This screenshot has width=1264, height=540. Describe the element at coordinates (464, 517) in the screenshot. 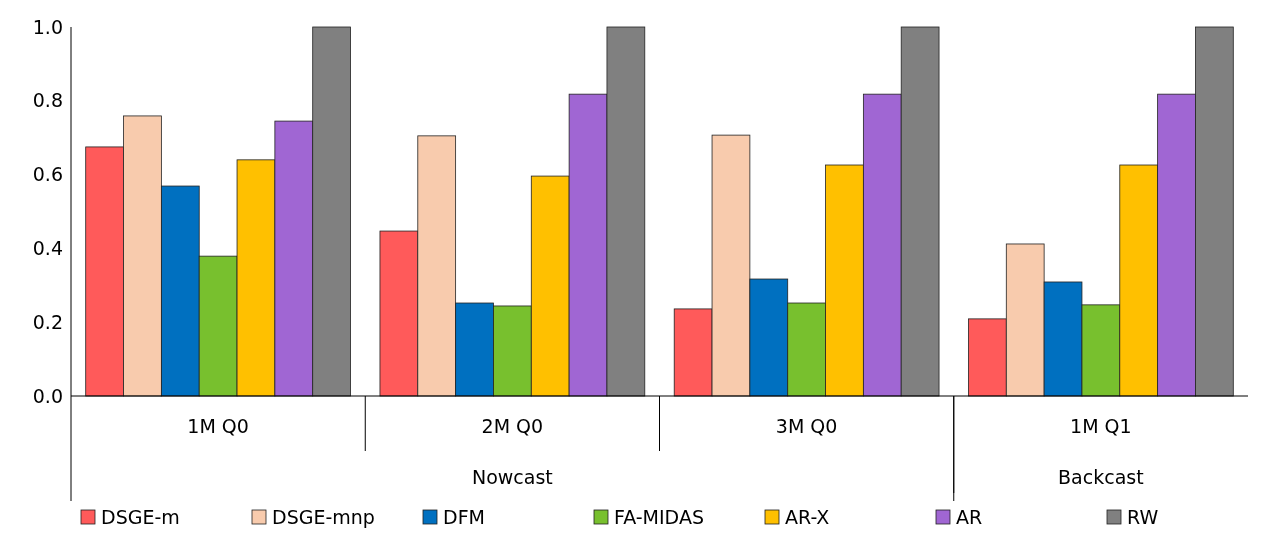

I see `legend-label: DFM` at that location.